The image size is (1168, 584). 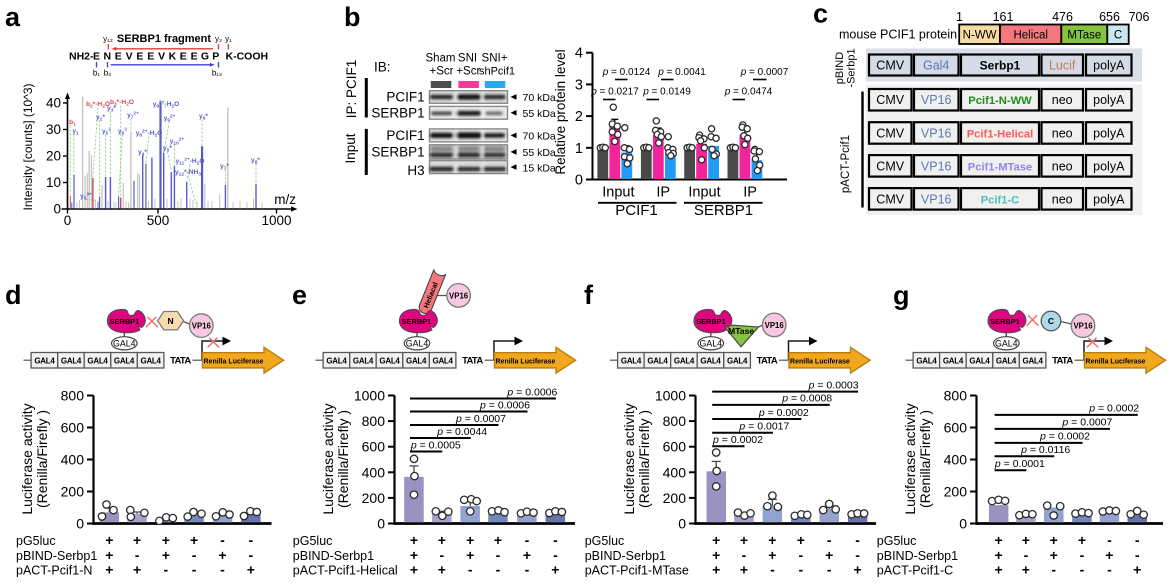 What do you see at coordinates (614, 92) in the screenshot?
I see `svg-text: p = 0.0217` at bounding box center [614, 92].